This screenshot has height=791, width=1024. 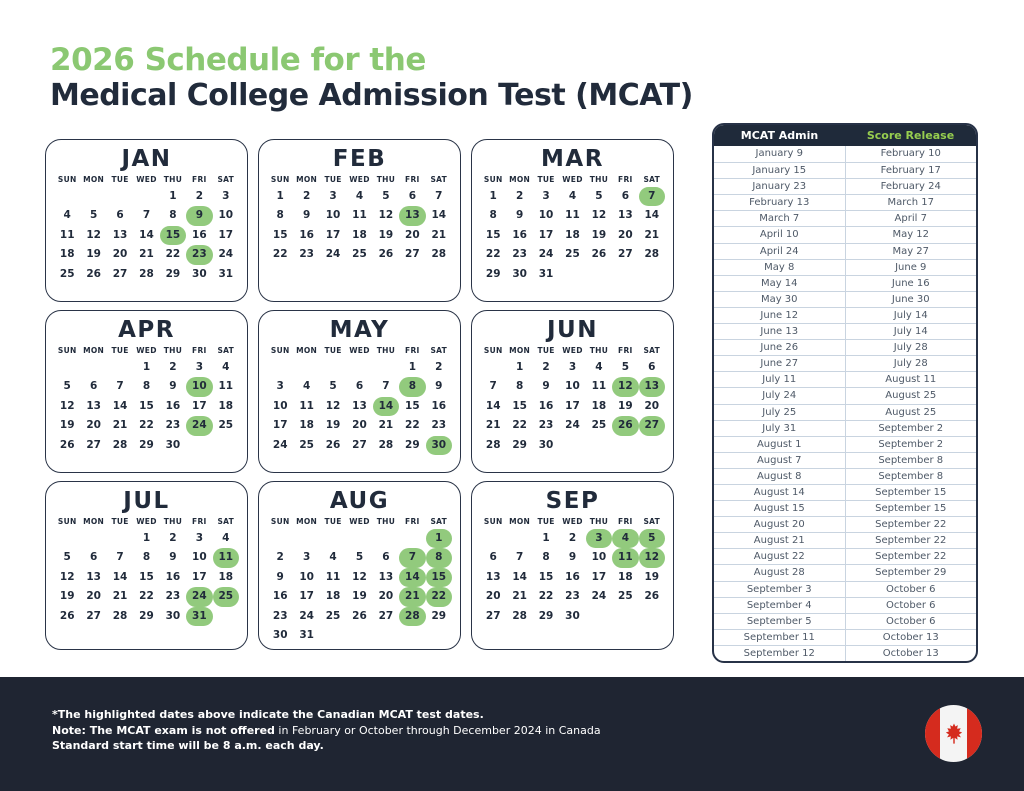 I want to click on admin-date-cell: September 5, so click(x=780, y=621).